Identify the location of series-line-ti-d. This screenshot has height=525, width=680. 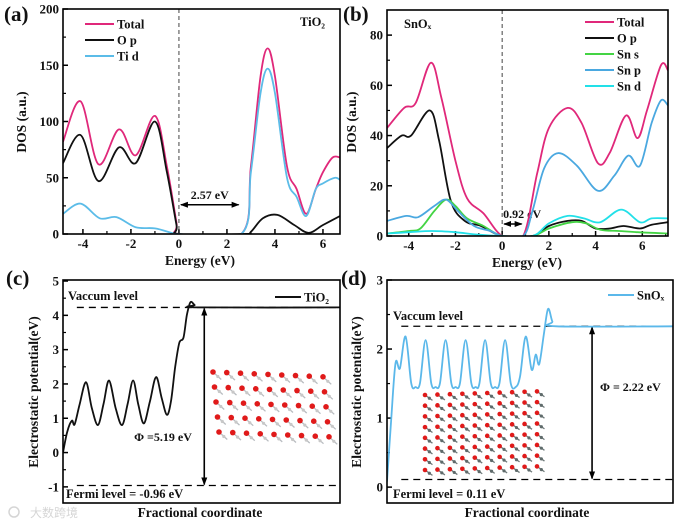
(201, 150).